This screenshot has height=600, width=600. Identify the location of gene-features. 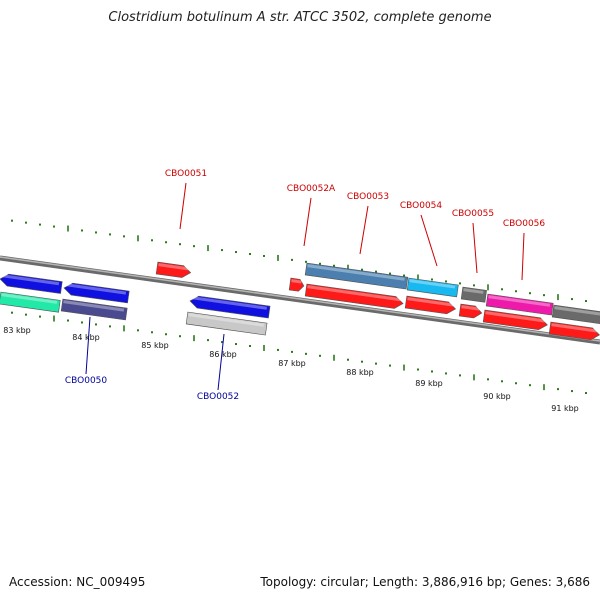
(300, 301).